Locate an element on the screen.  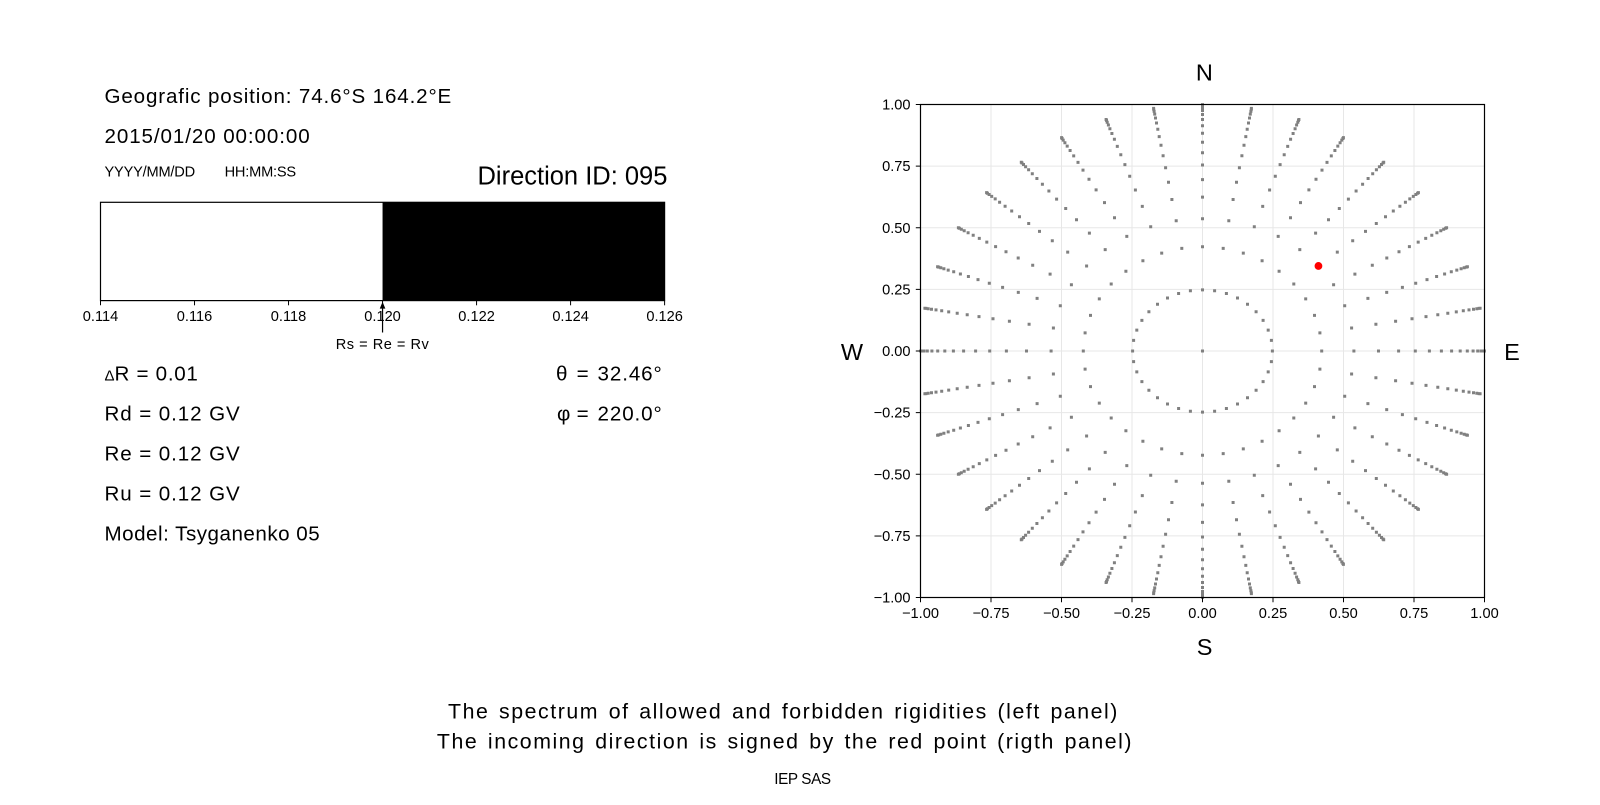
svg-text:Geografic position: 74.6°S 164: Geografic position: 74.6°S 164.2°E is located at coordinates (279, 96).